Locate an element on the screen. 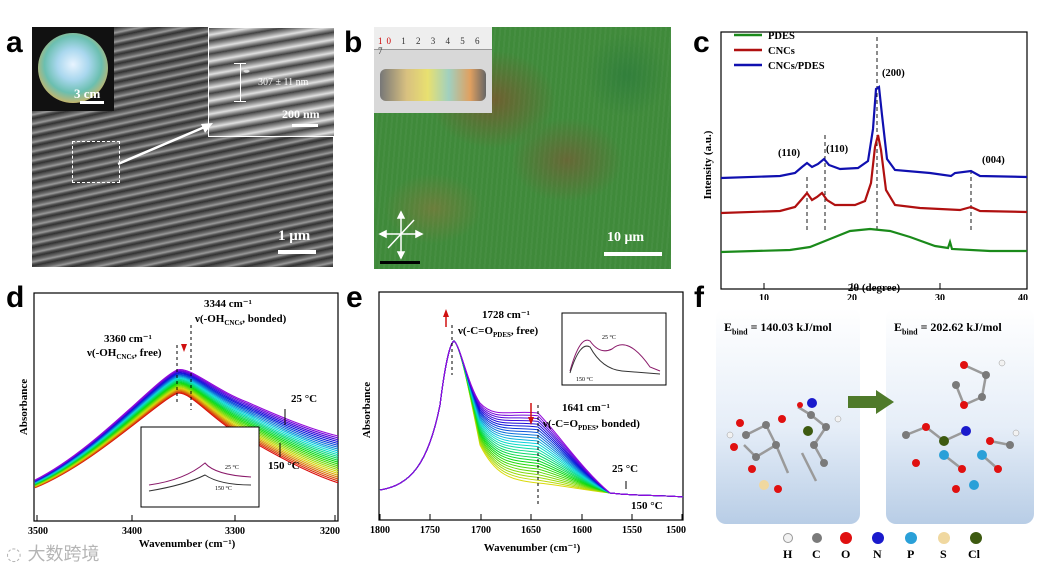 This screenshot has width=1040, height=570. zoom-scale-label: 200 nm is located at coordinates (301, 114).